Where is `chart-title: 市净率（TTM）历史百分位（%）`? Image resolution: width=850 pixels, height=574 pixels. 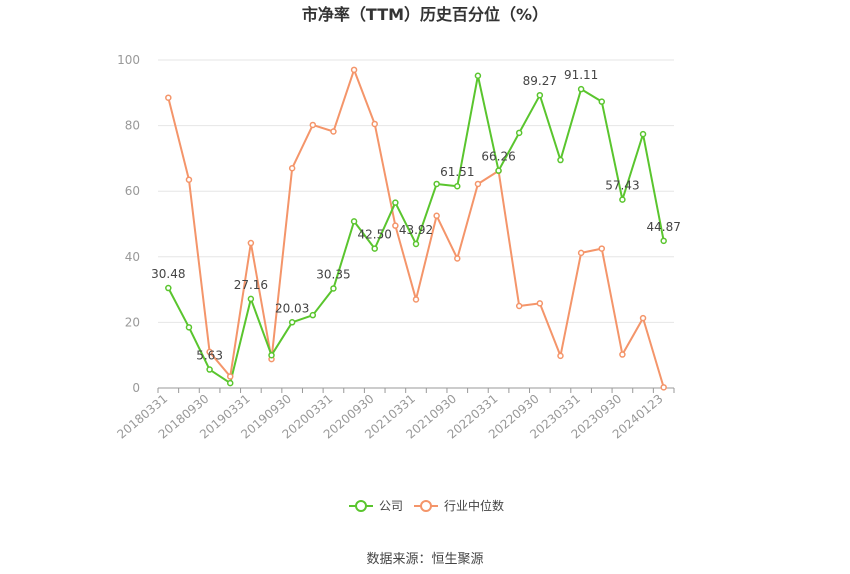
chart-title: 市净率（TTM）历史百分位（%） is located at coordinates (425, 14).